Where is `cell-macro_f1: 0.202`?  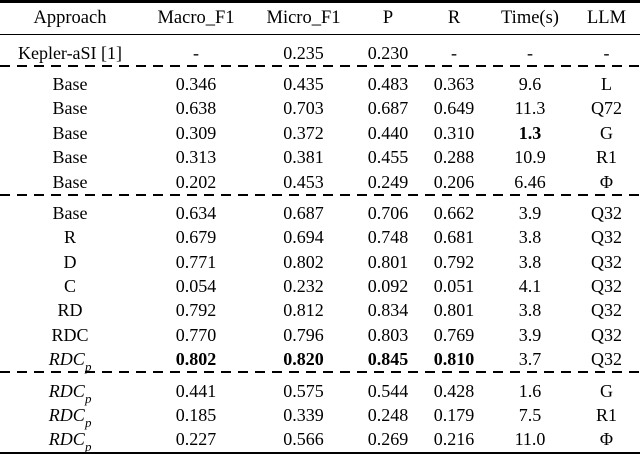
cell-macro_f1: 0.202 is located at coordinates (196, 181).